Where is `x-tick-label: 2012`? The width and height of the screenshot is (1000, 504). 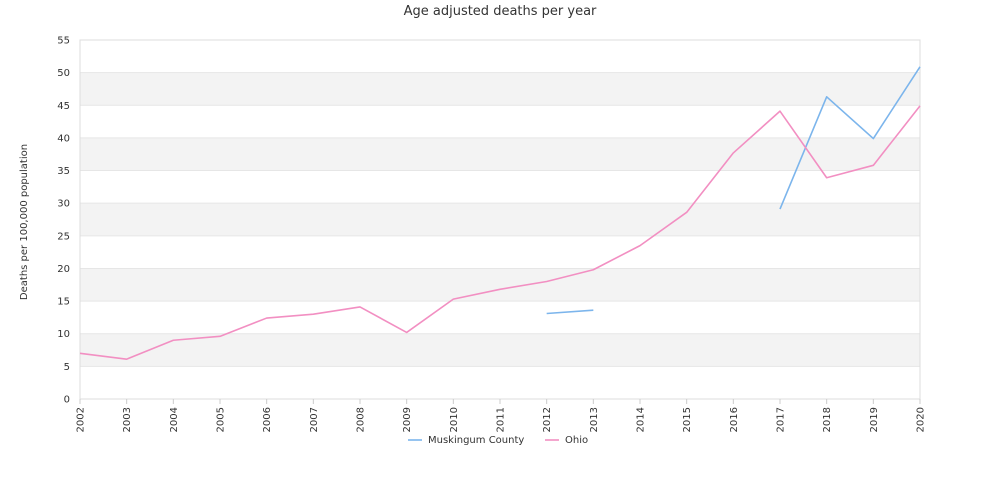
x-tick-label: 2012 is located at coordinates (547, 419).